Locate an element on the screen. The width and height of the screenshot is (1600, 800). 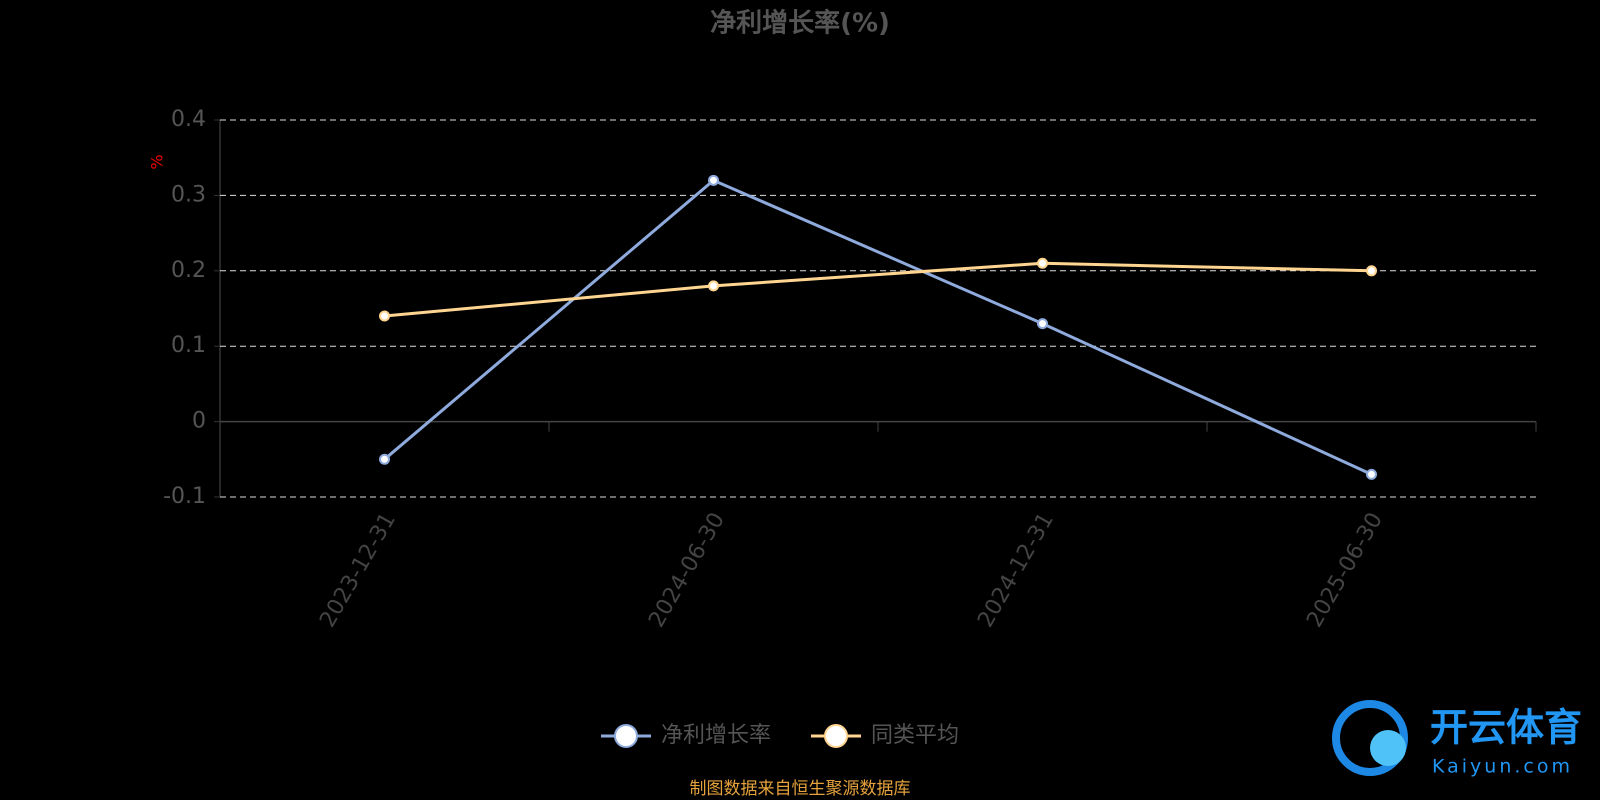
x-tick-label: 2025-06-30 is located at coordinates (1345, 570).